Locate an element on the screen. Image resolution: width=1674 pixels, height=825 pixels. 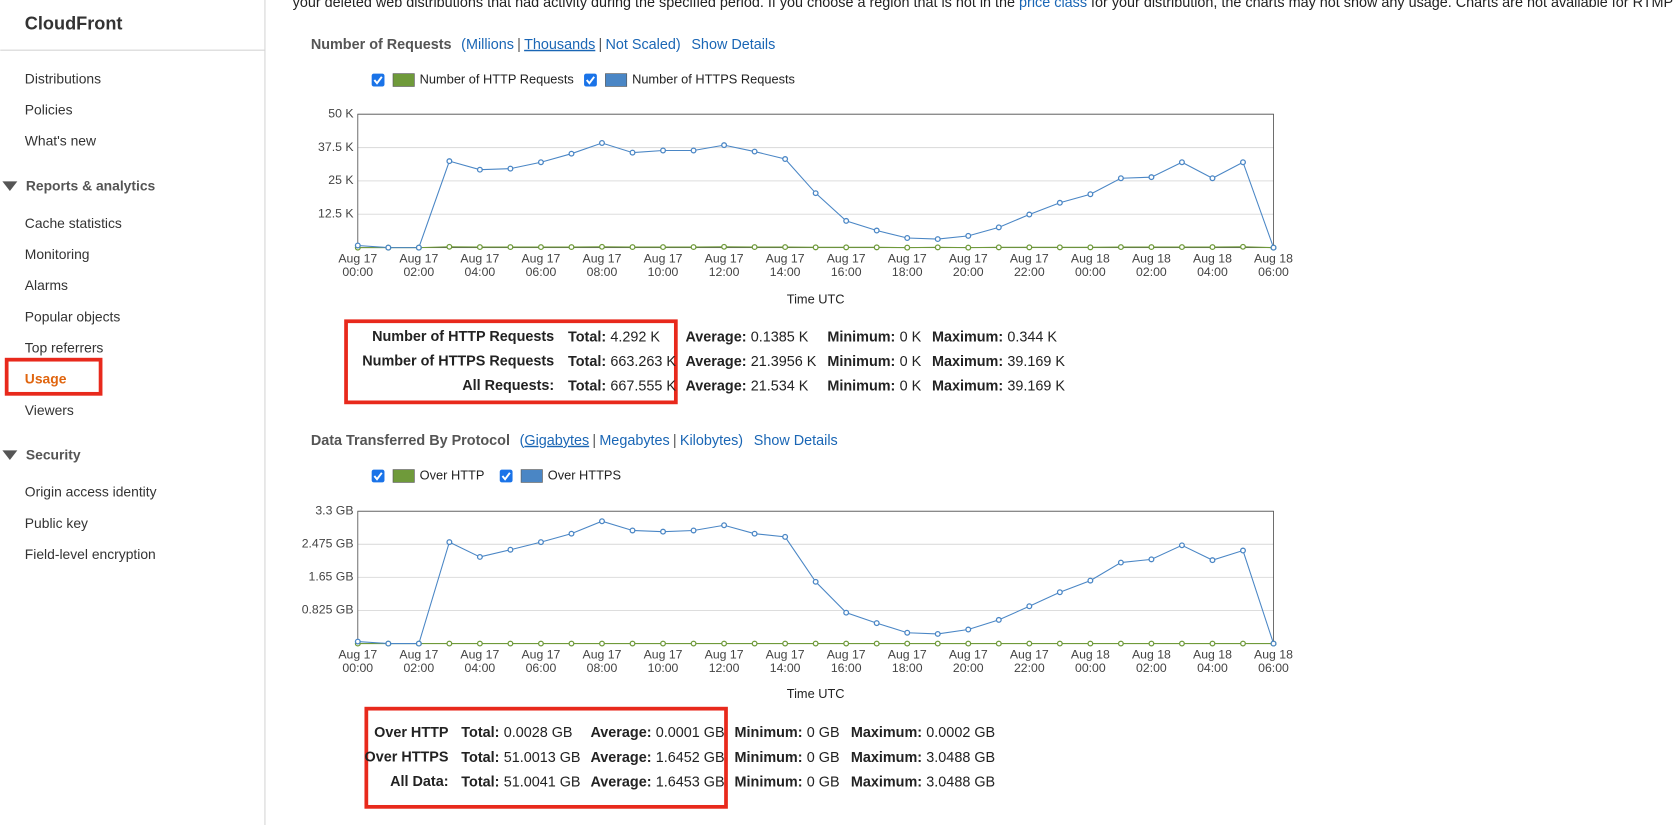
scale-link: Kilobytes is located at coordinates (709, 441).